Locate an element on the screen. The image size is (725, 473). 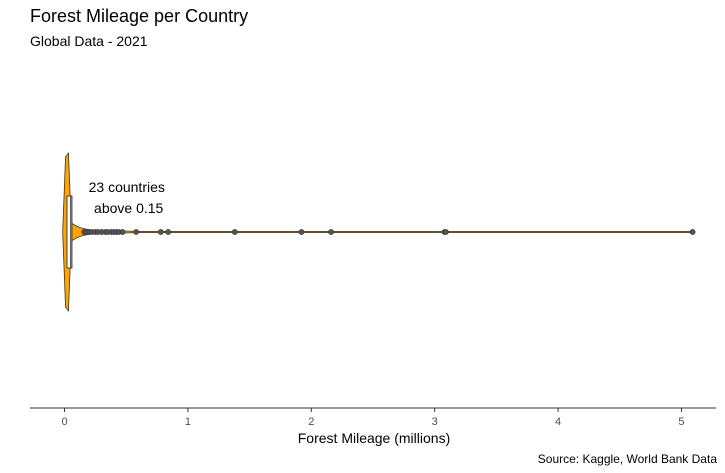
box-layer is located at coordinates (69, 232).